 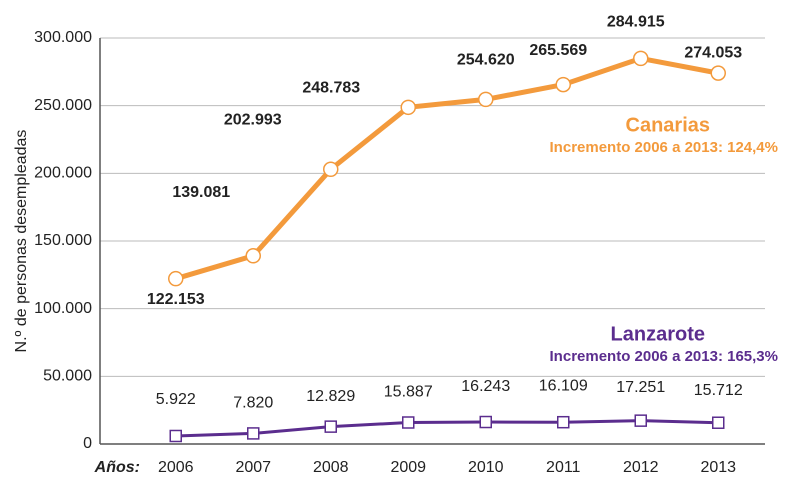 What do you see at coordinates (718, 390) in the screenshot?
I see `data-label: 15.712` at bounding box center [718, 390].